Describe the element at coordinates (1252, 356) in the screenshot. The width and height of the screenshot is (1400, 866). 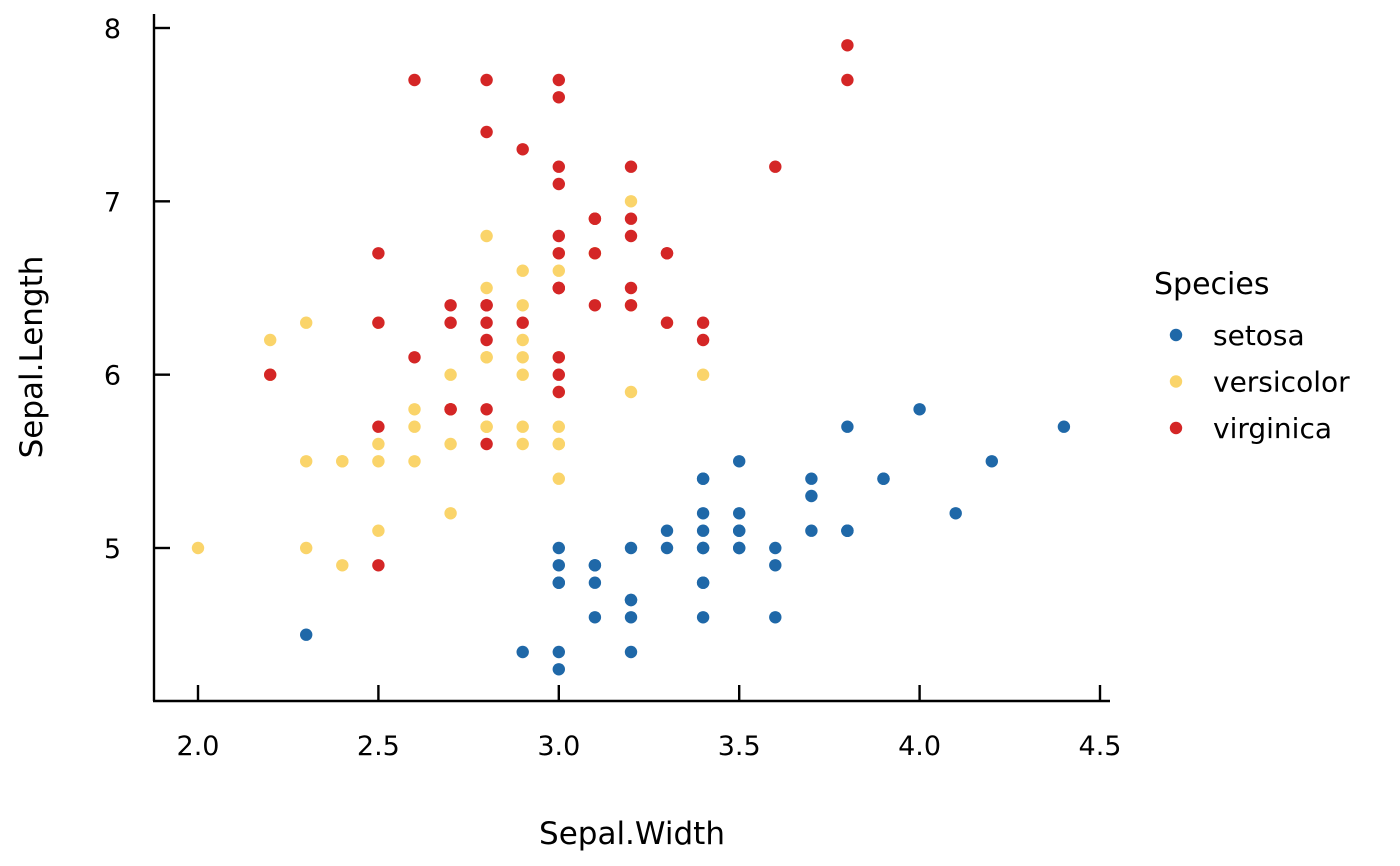
I see `legend: Species setosa versicolor virginica` at that location.